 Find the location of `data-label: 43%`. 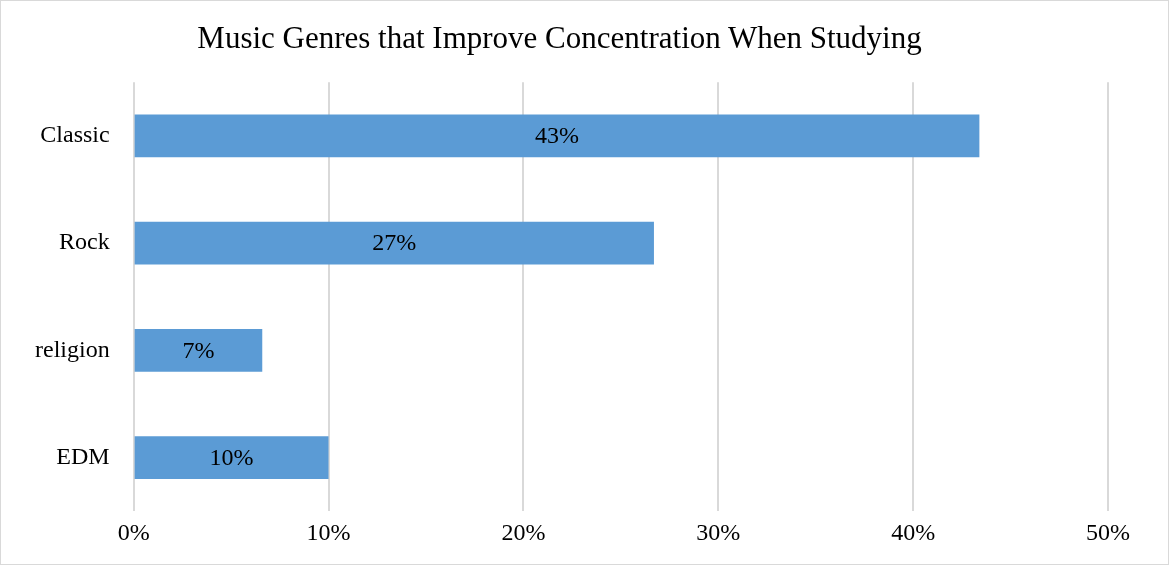

data-label: 43% is located at coordinates (557, 135).